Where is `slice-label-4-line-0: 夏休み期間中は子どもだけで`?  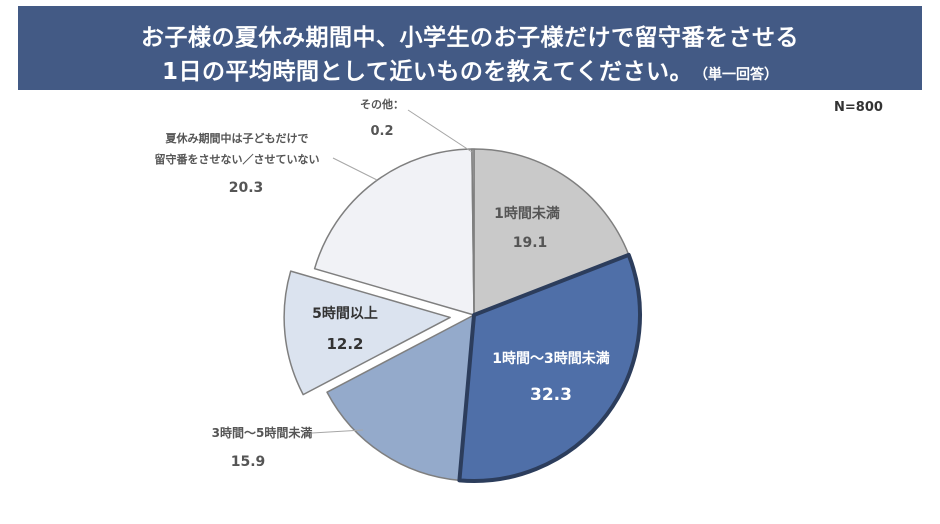
slice-label-4-line-0: 夏休み期間中は子どもだけで is located at coordinates (237, 138).